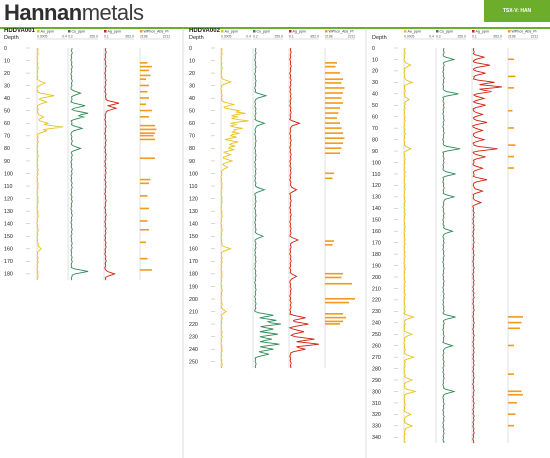 The image size is (550, 458). Describe the element at coordinates (376, 324) in the screenshot. I see `depth-tick-label: 240` at that location.